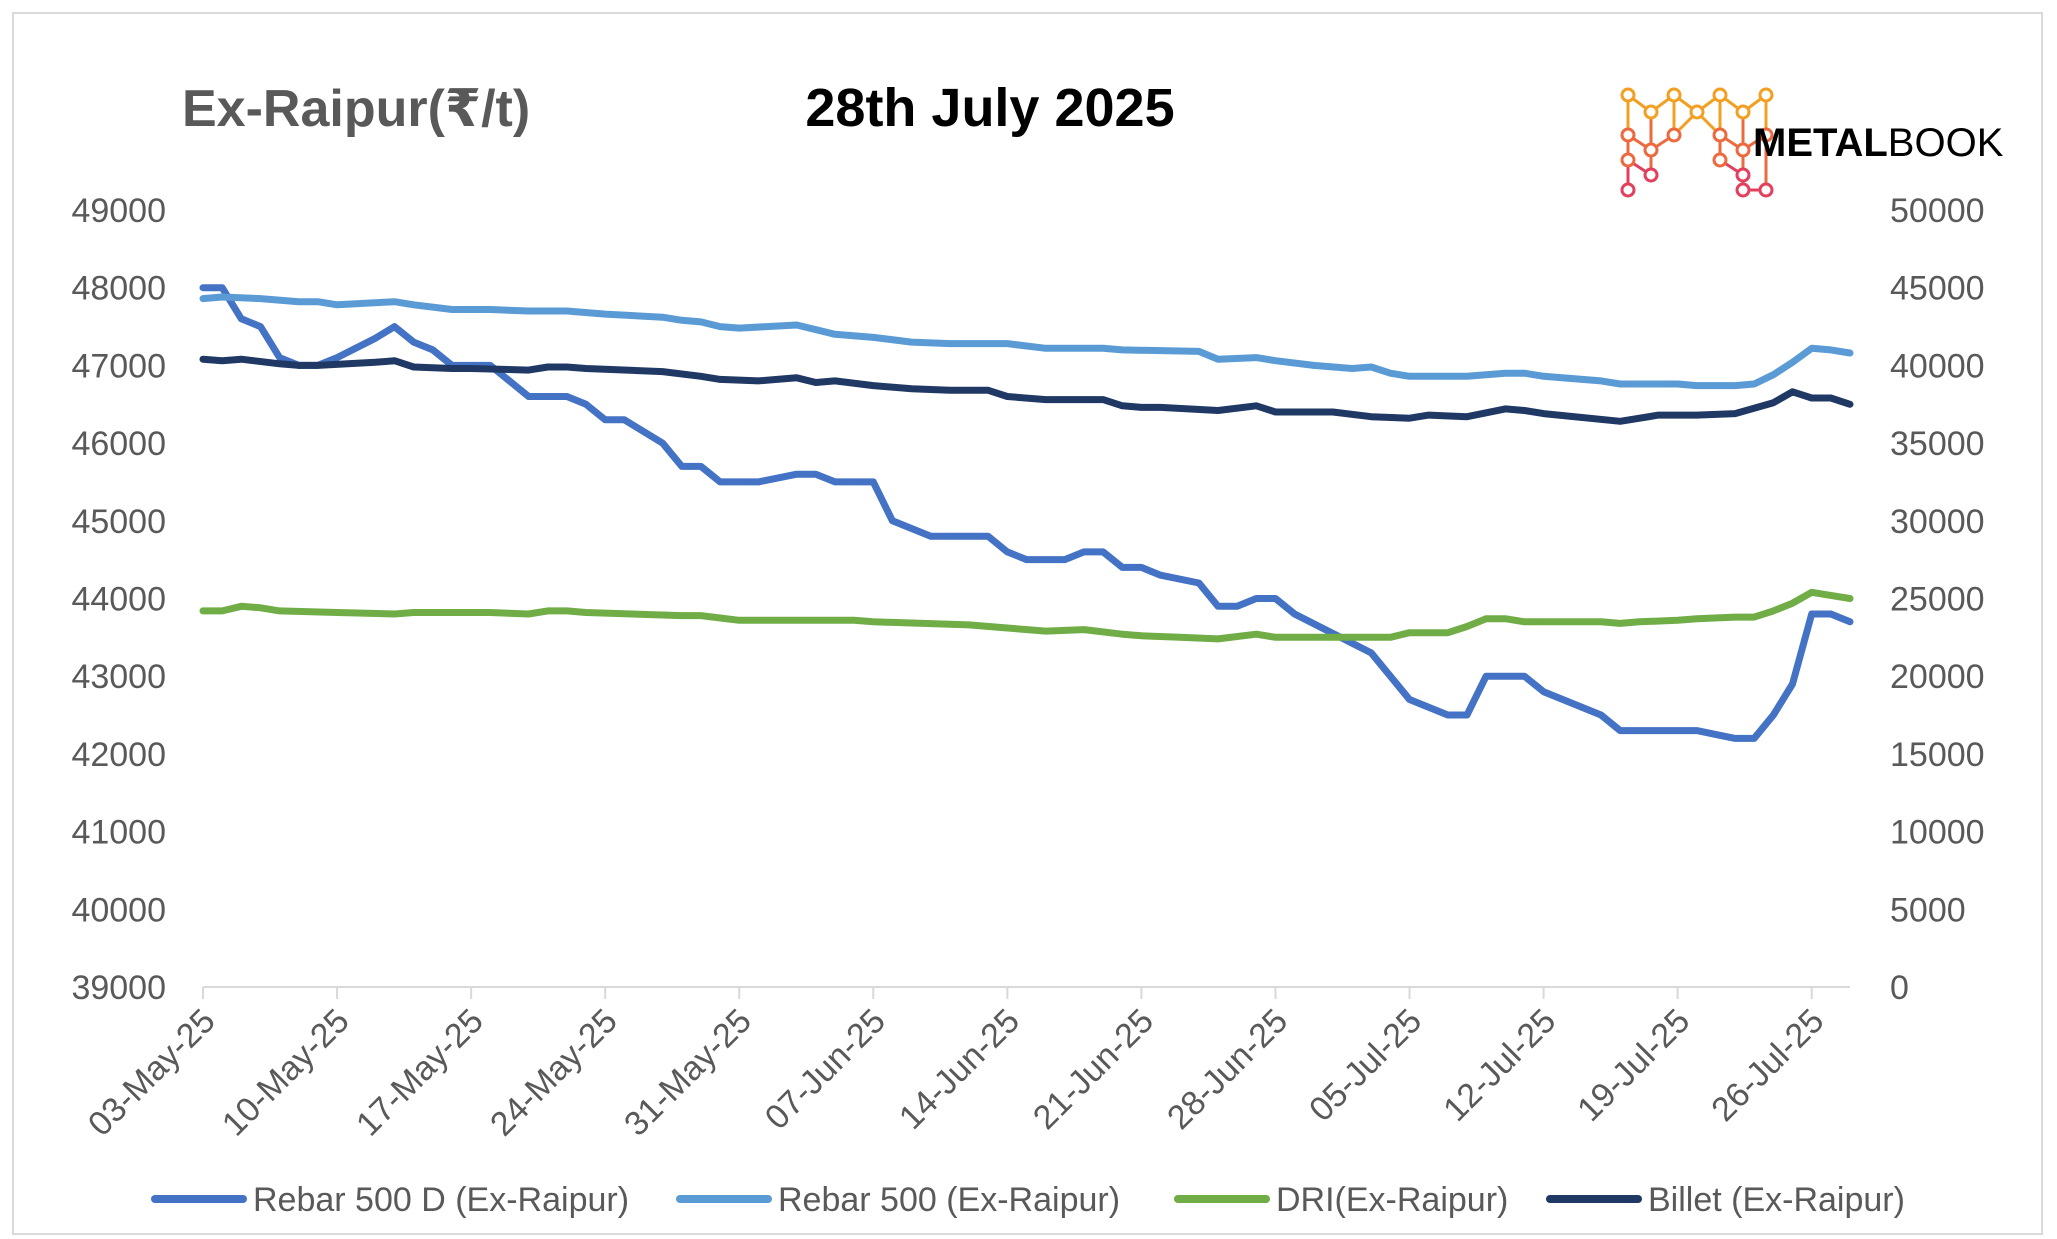  I want to click on y-left-tick-label: 47000, so click(118, 366).